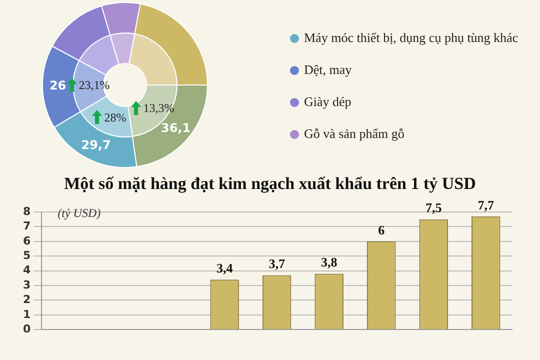 The height and width of the screenshot is (360, 540). Describe the element at coordinates (354, 134) in the screenshot. I see `legend-label: Gỗ và sản phẩm gỗ` at that location.